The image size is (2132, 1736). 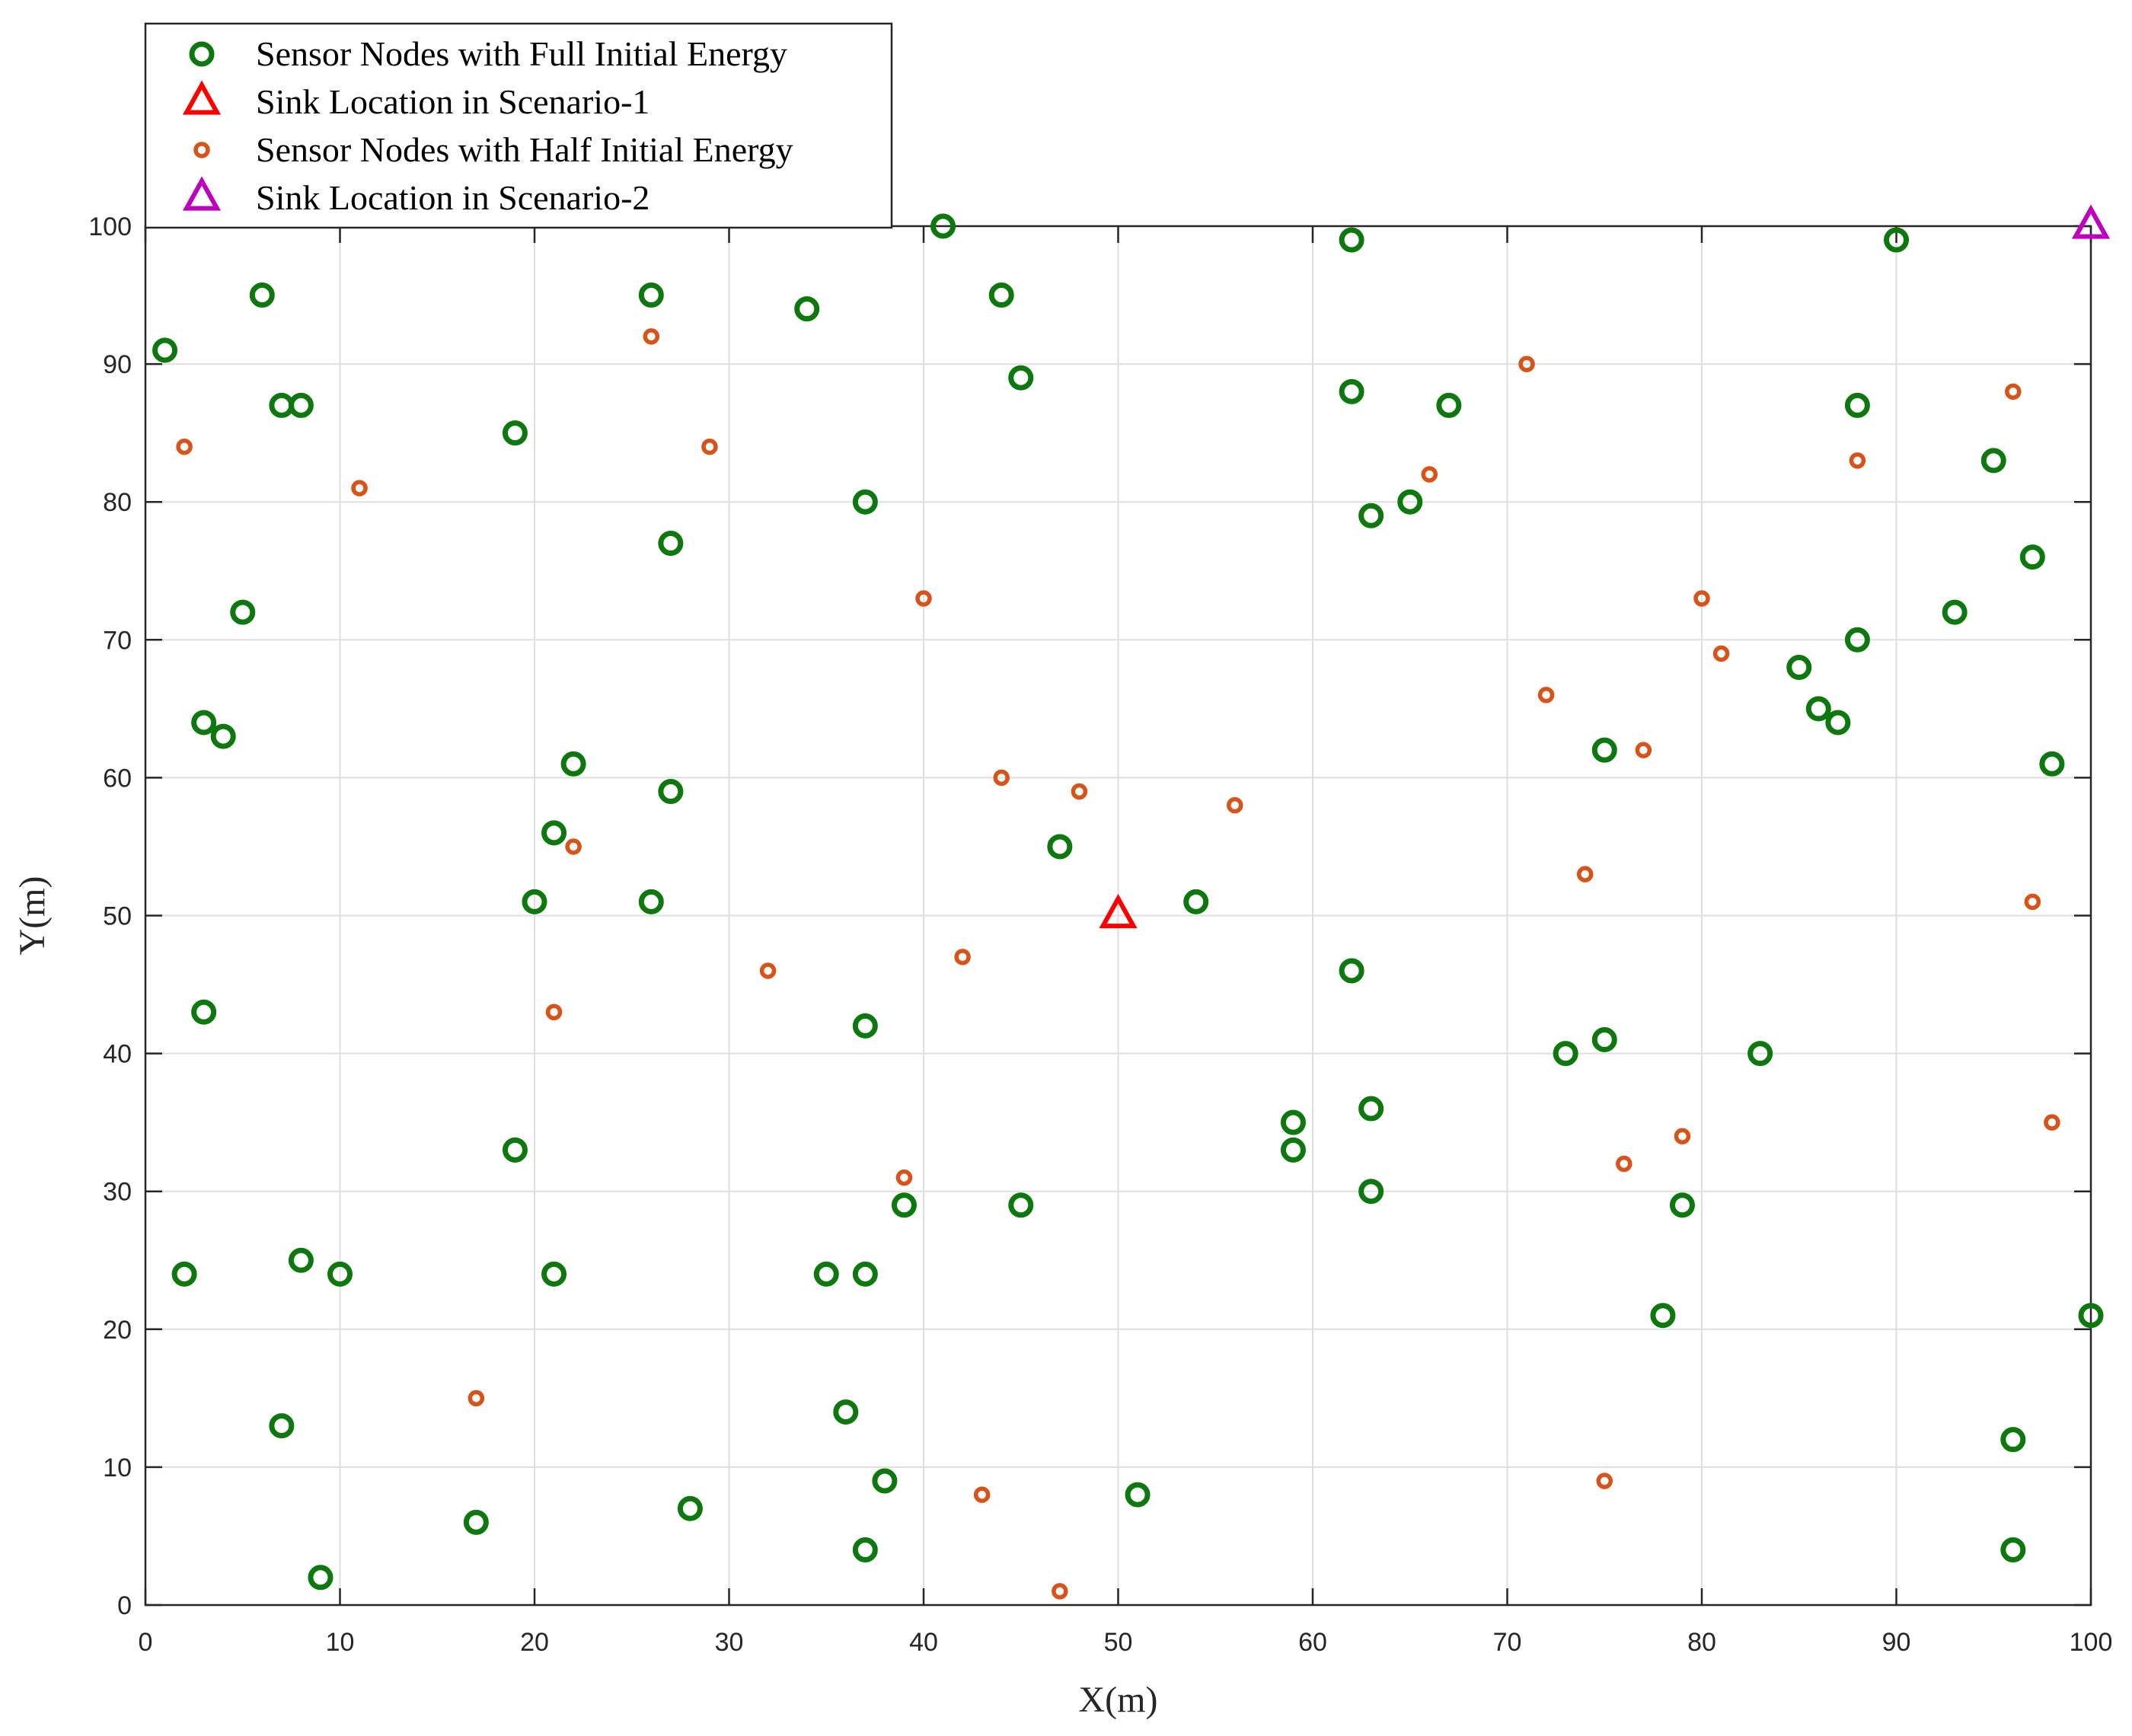 I want to click on y-tick-label: 30, so click(x=117, y=1192).